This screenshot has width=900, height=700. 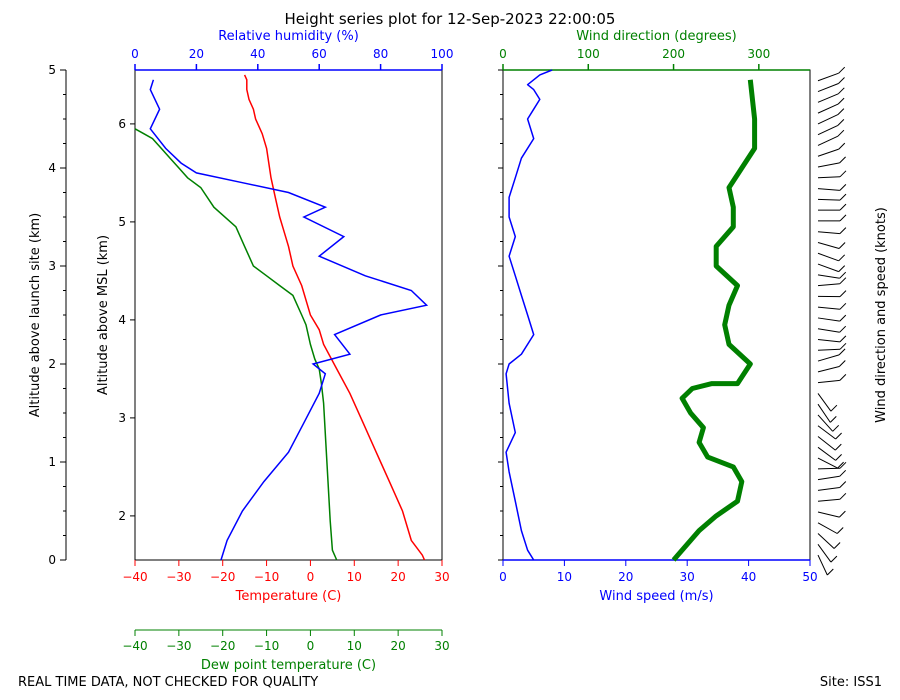 What do you see at coordinates (52, 168) in the screenshot?
I see `agl-tick-label: 4` at bounding box center [52, 168].